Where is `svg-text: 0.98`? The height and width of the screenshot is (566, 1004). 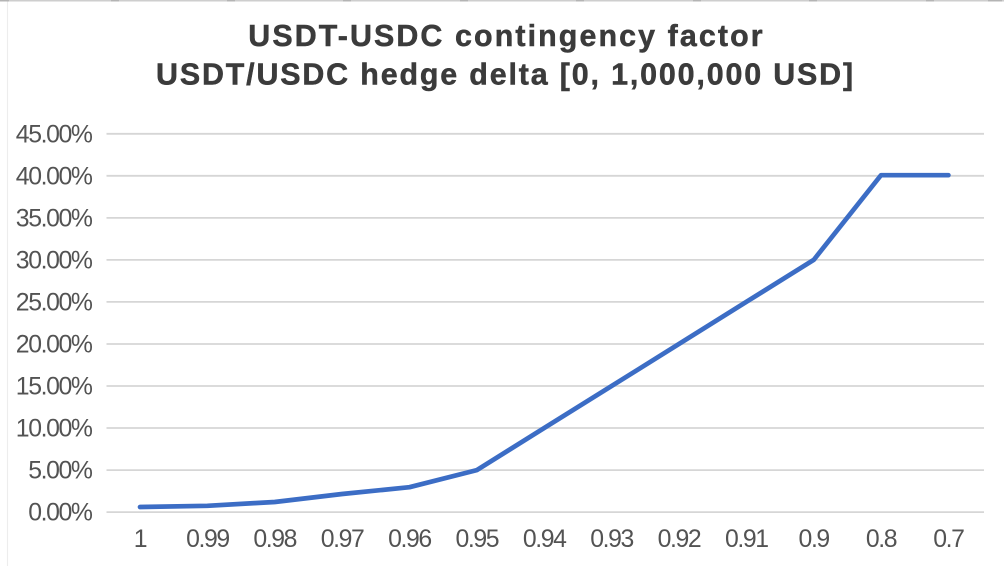 svg-text: 0.98 is located at coordinates (274, 539).